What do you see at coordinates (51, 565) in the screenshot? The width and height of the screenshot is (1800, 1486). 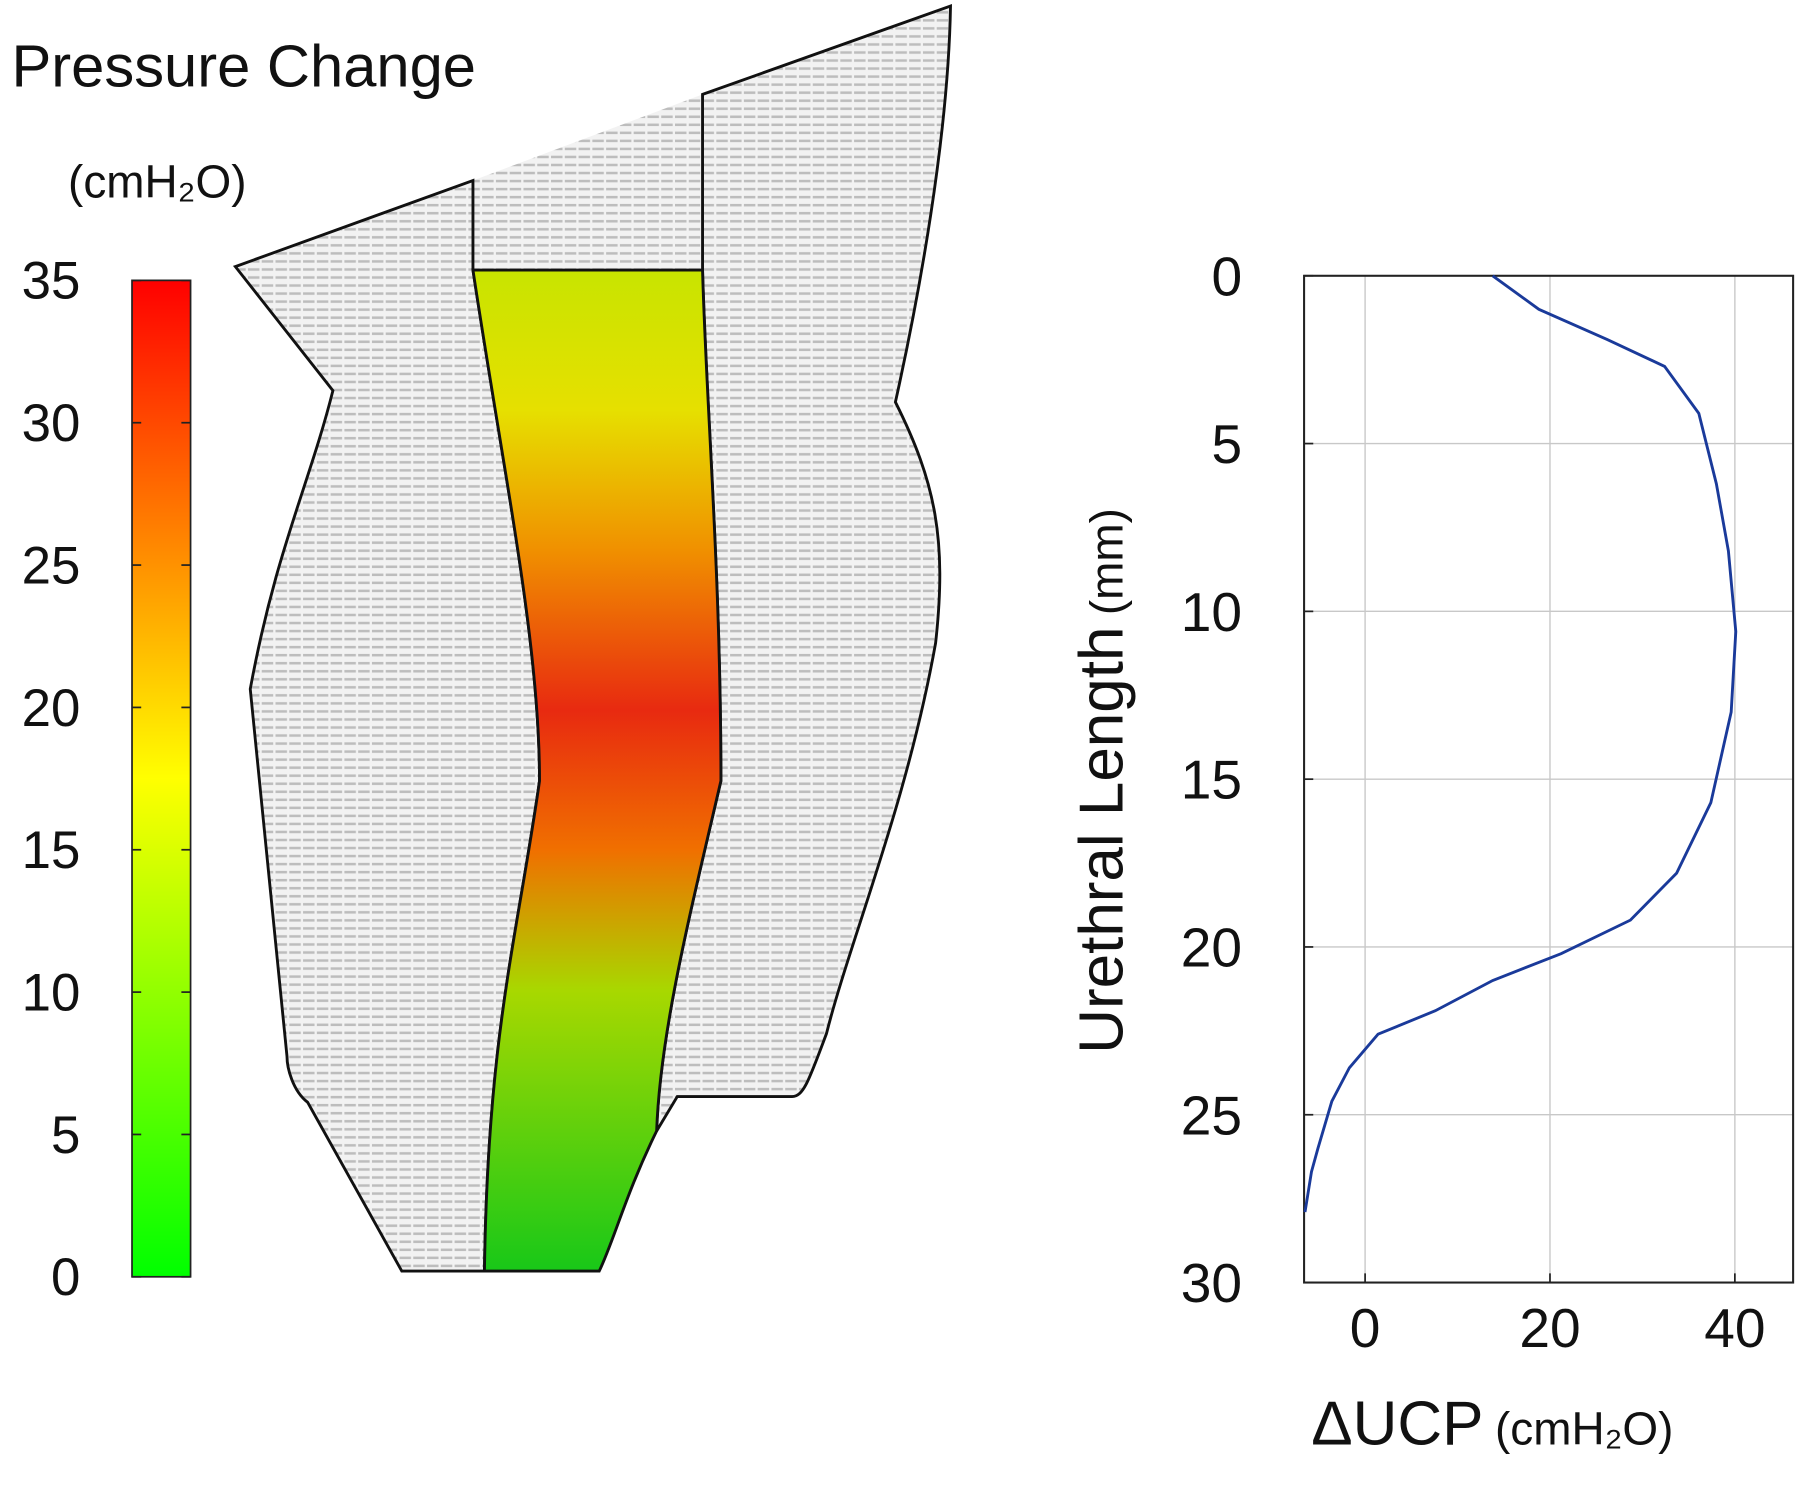 I see `colorbar-tick-label: 25` at bounding box center [51, 565].